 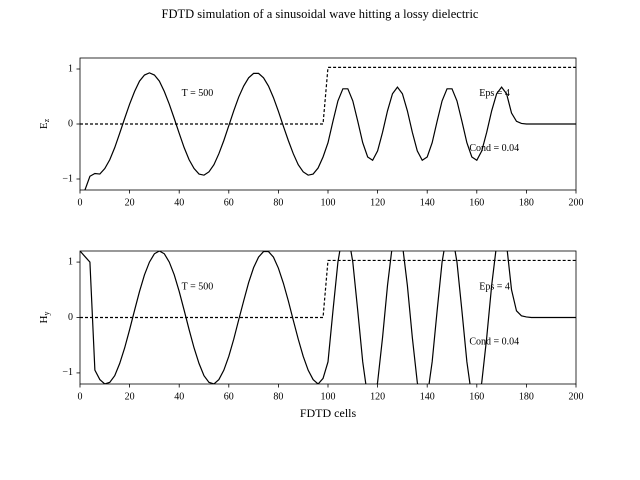 I want to click on y-axis-label: Ez, so click(x=44, y=123).